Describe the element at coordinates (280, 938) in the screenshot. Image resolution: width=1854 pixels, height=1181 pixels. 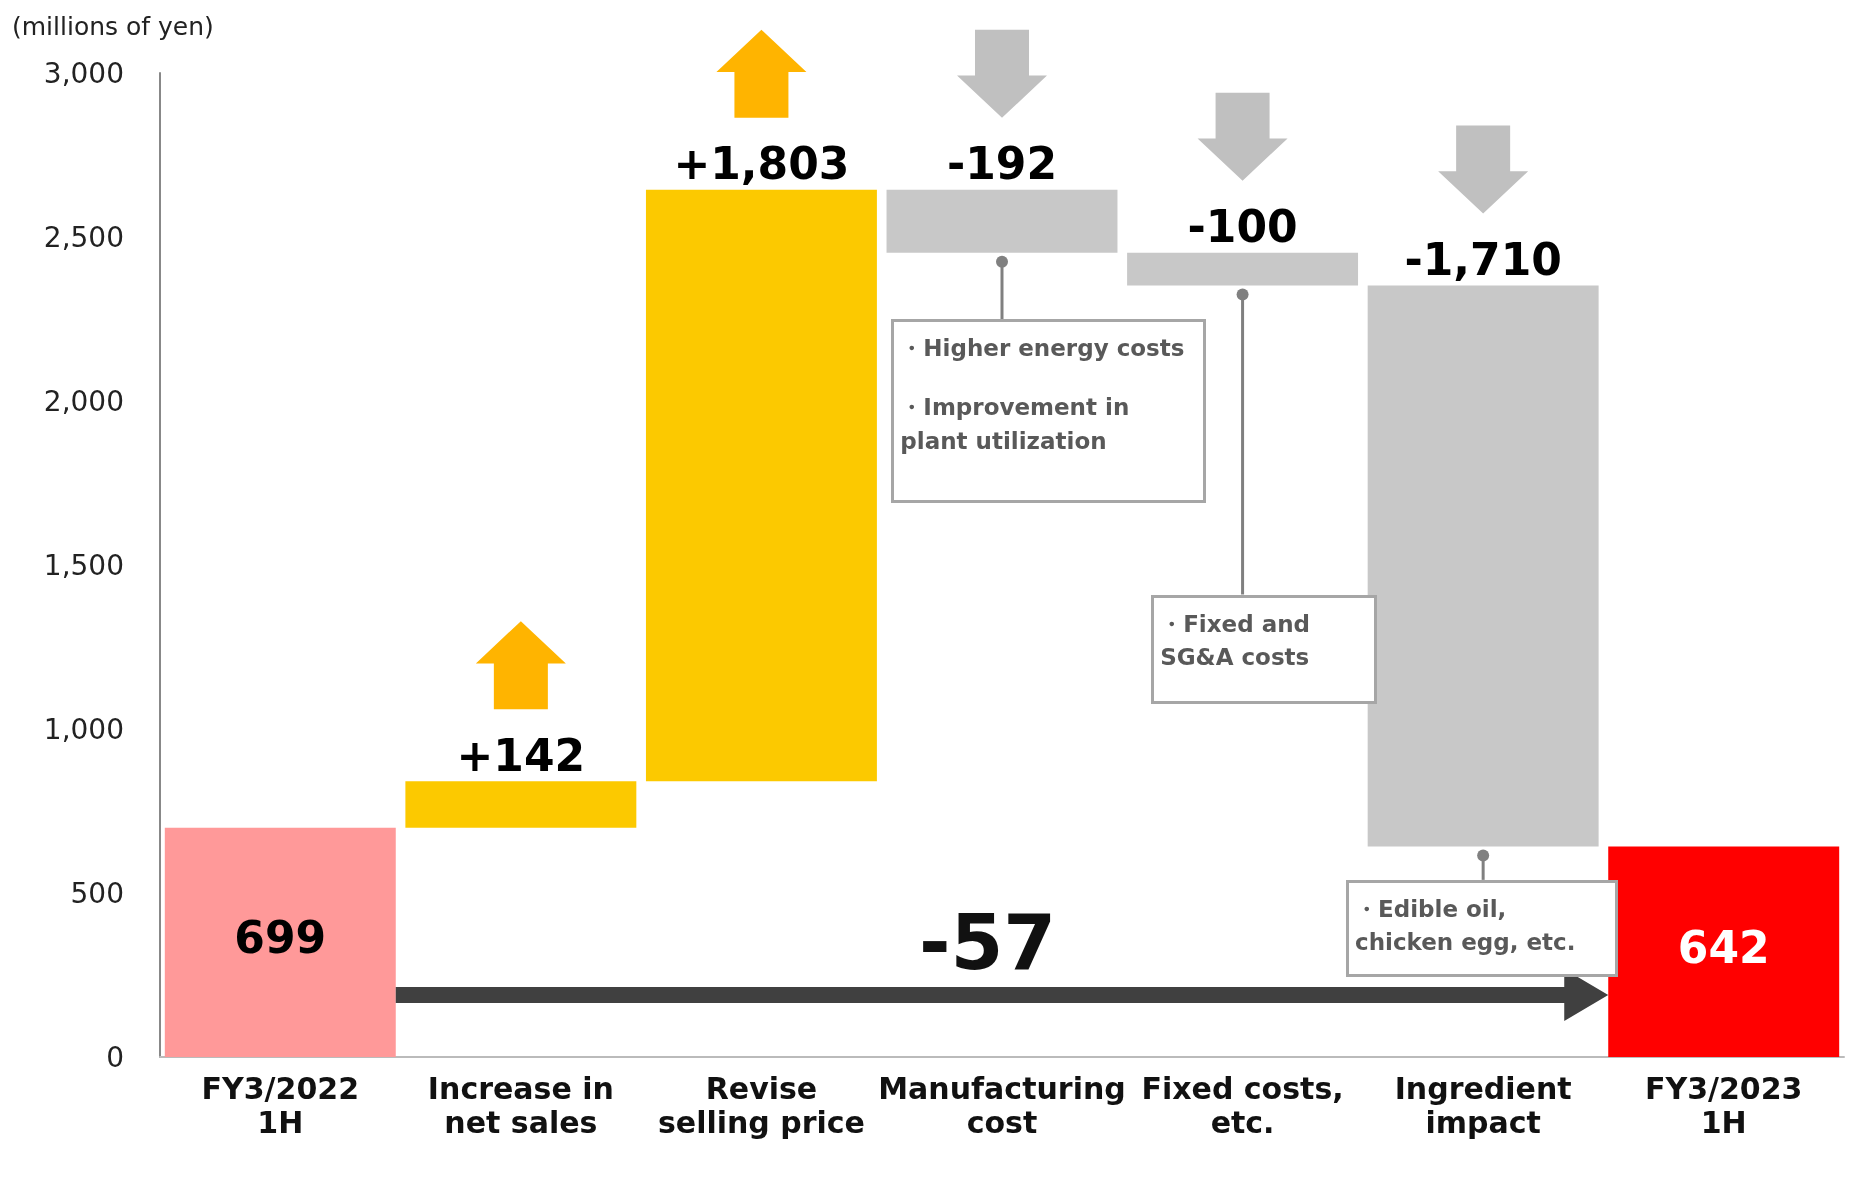
I see `data-label: 699` at that location.